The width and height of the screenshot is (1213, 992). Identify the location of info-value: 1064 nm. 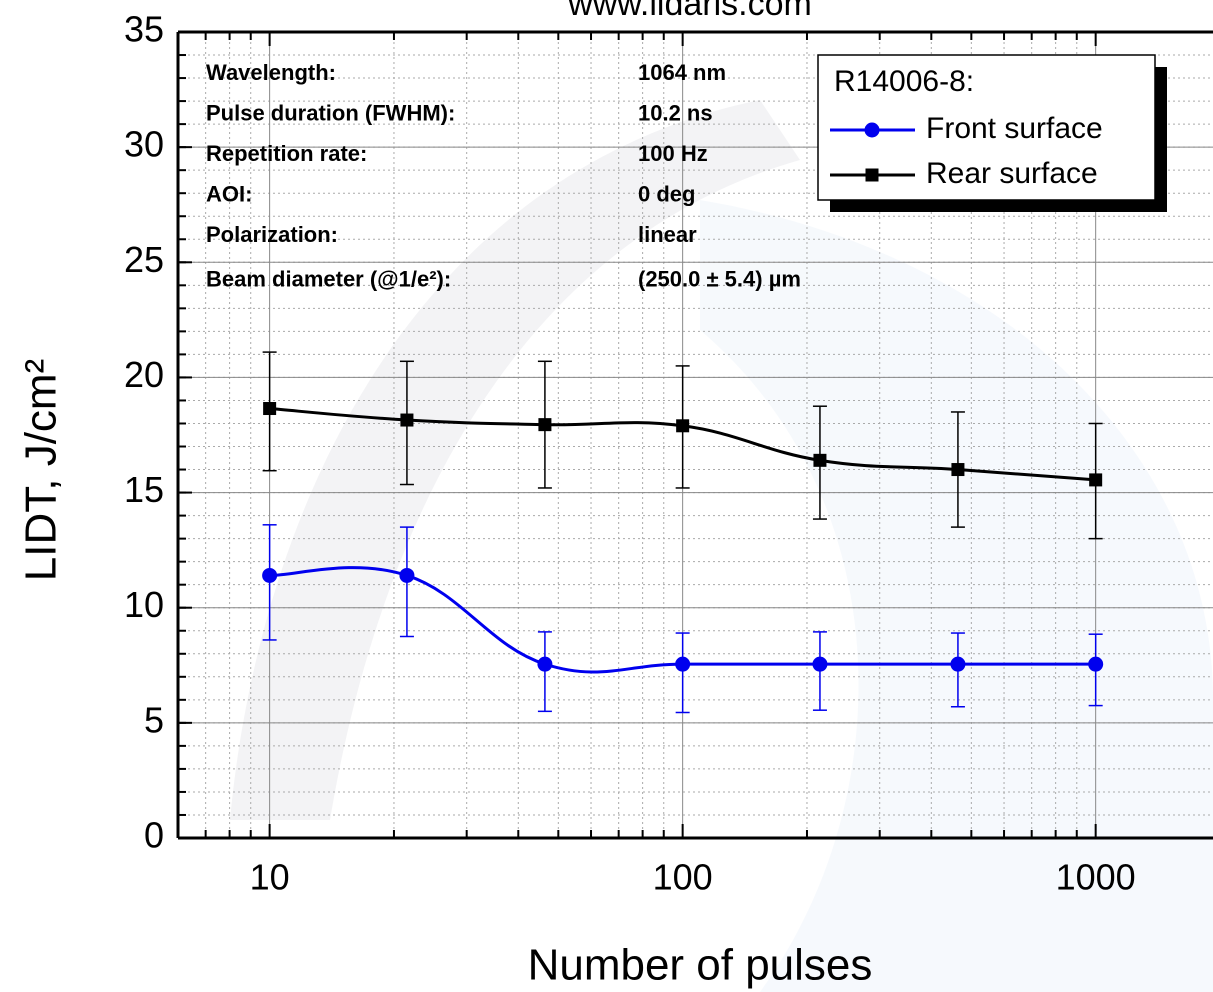
(682, 72).